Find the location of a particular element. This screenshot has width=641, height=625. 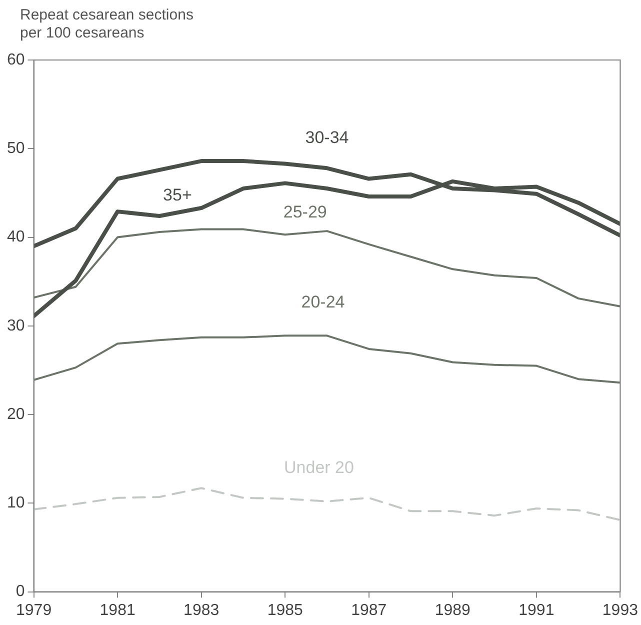

x-tick-label: 1979 is located at coordinates (34, 610).